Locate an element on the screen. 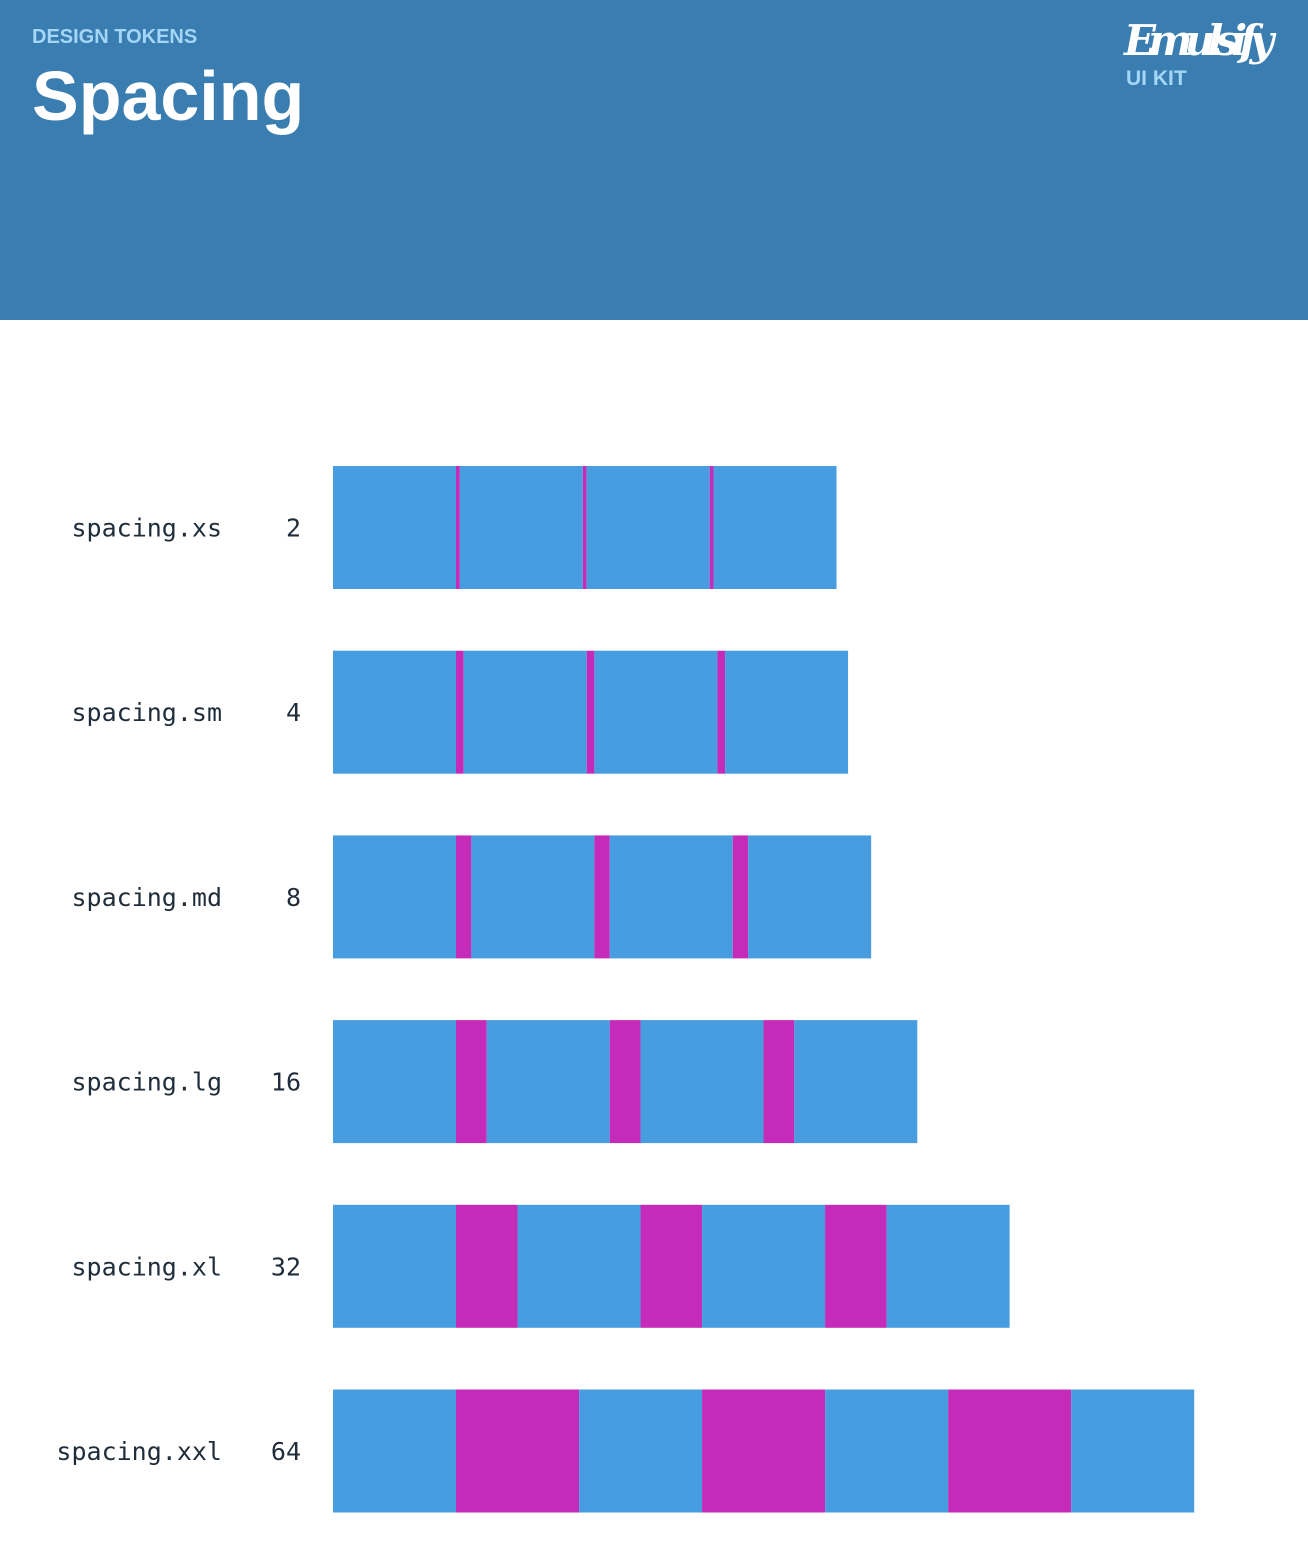 Image resolution: width=1308 pixels, height=1564 pixels. token-name: spacing.sm is located at coordinates (146, 712).